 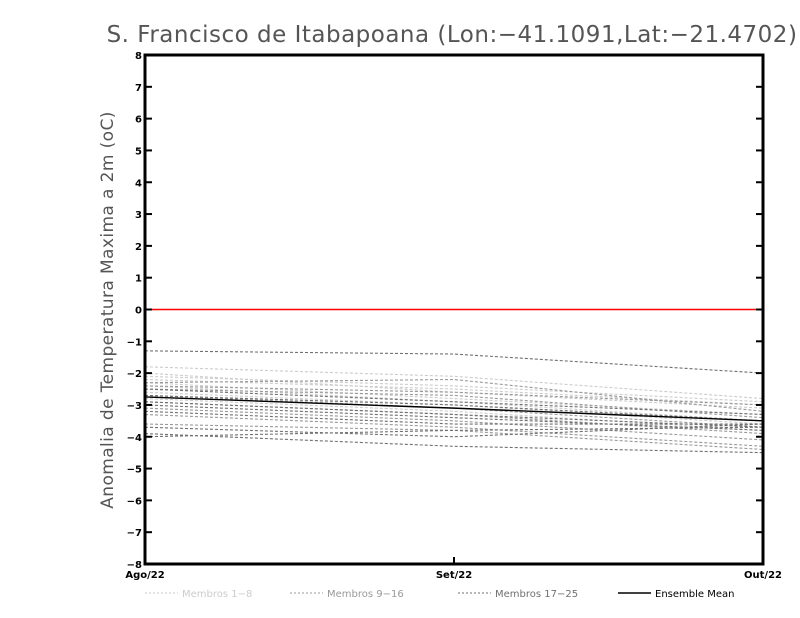 What do you see at coordinates (108, 310) in the screenshot?
I see `y-axis-label: Anomalia de Temperatura Maxima a 2m (oC)` at bounding box center [108, 310].